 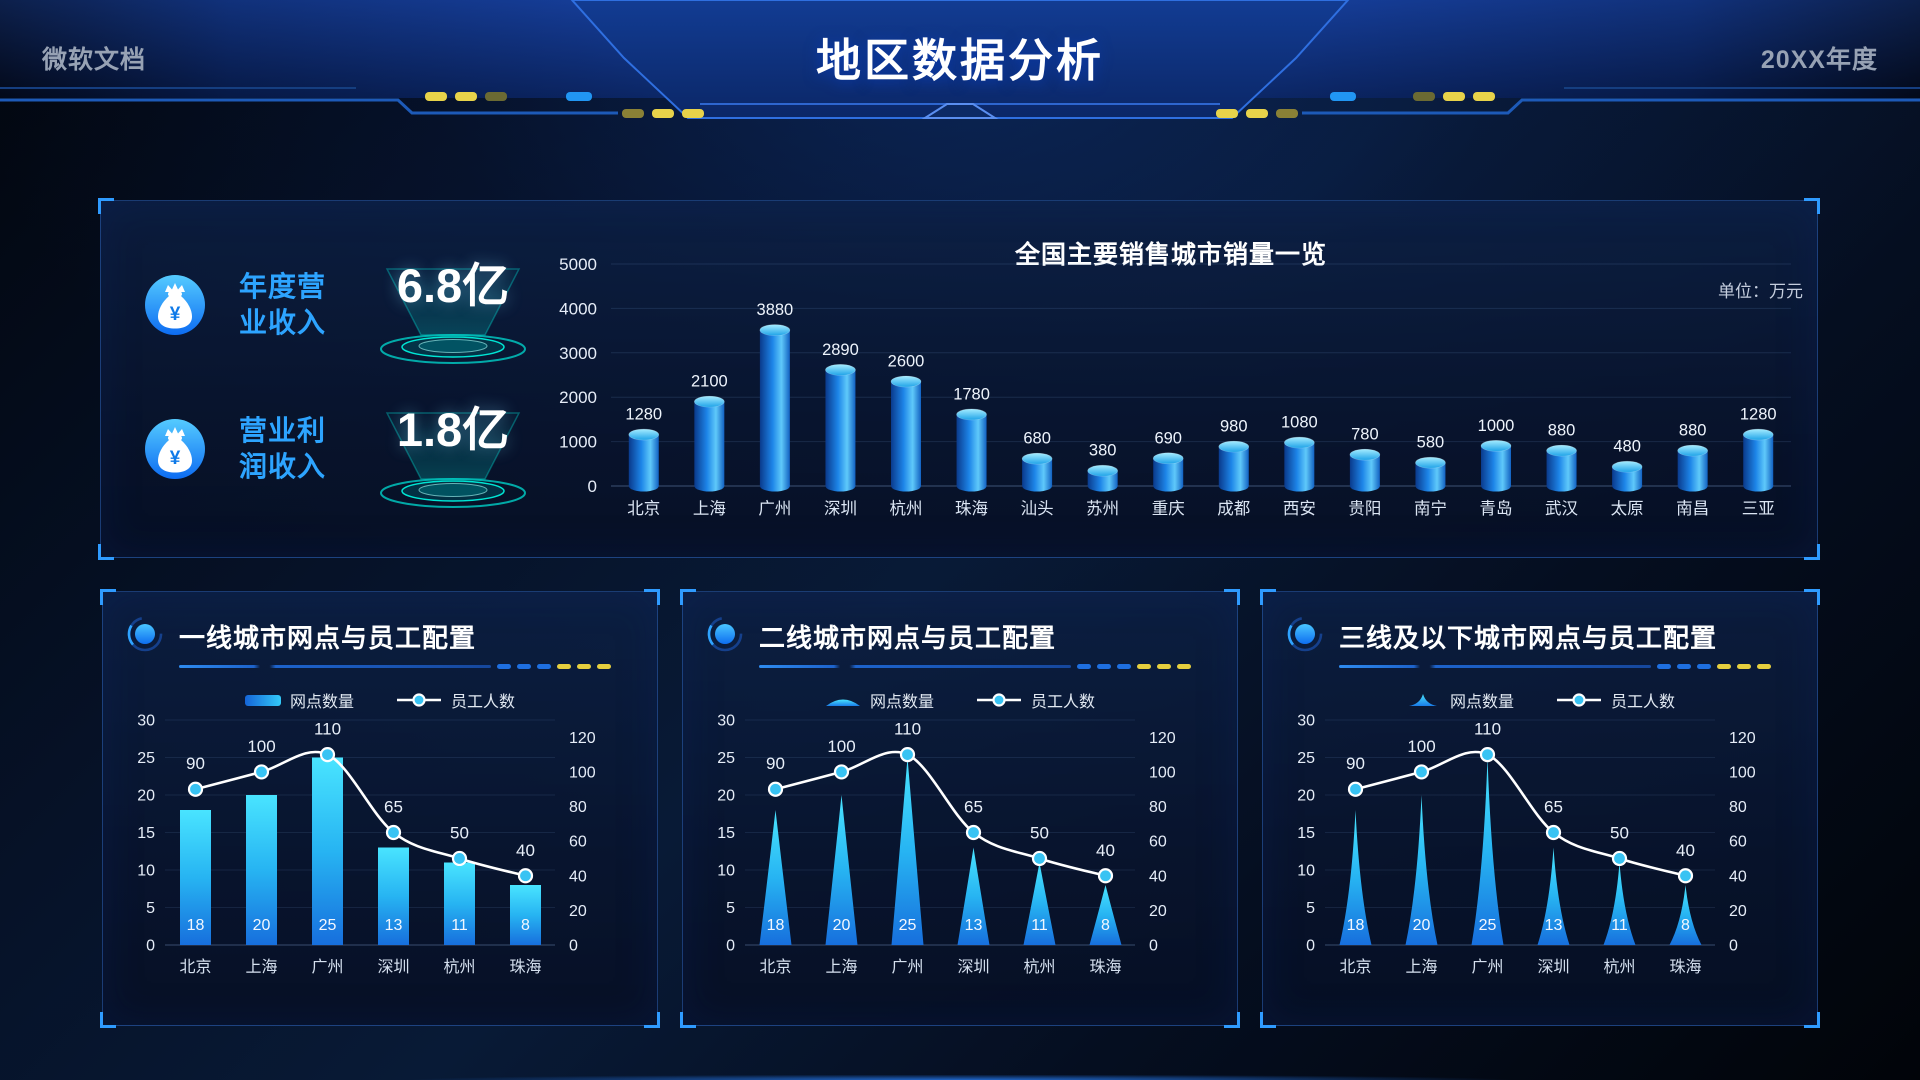 What do you see at coordinates (578, 397) in the screenshot?
I see `svg-text: 2000` at bounding box center [578, 397].